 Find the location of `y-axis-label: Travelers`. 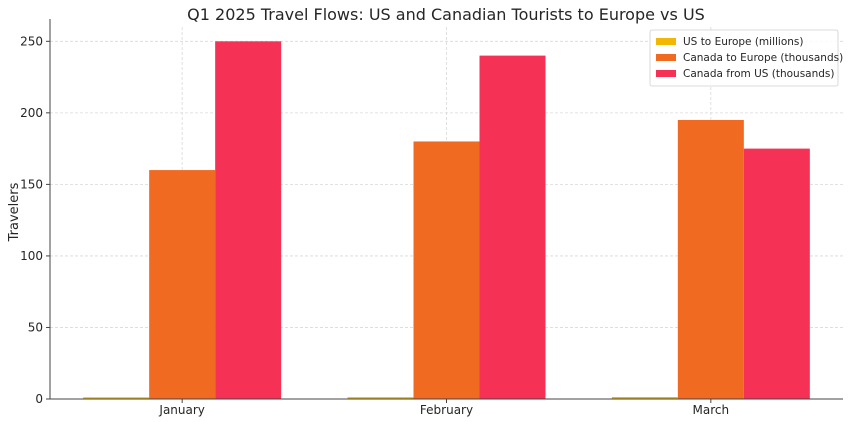

y-axis-label: Travelers is located at coordinates (14, 212).